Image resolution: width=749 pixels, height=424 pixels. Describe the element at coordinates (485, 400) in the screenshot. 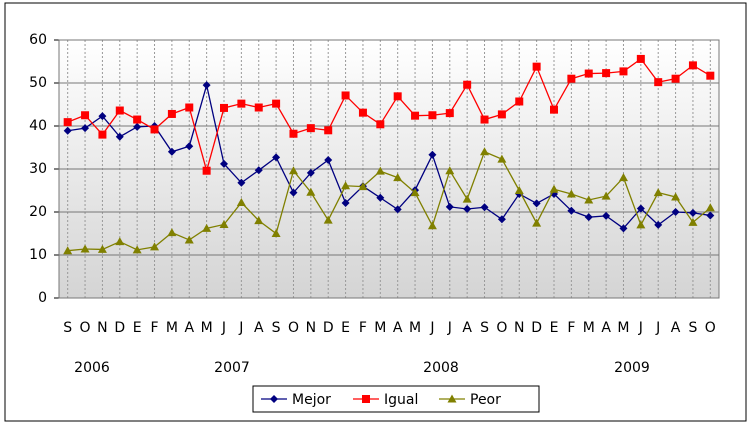

I see `legend-label: Peor` at that location.